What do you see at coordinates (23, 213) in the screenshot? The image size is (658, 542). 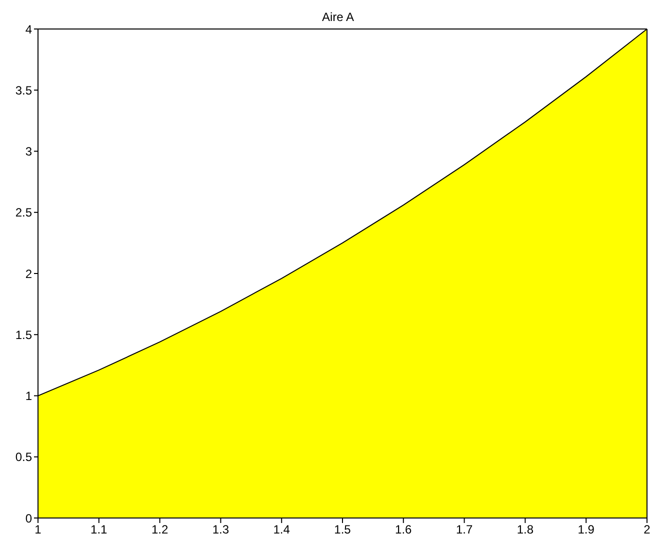 I see `y-tick-label: 2.5` at bounding box center [23, 213].